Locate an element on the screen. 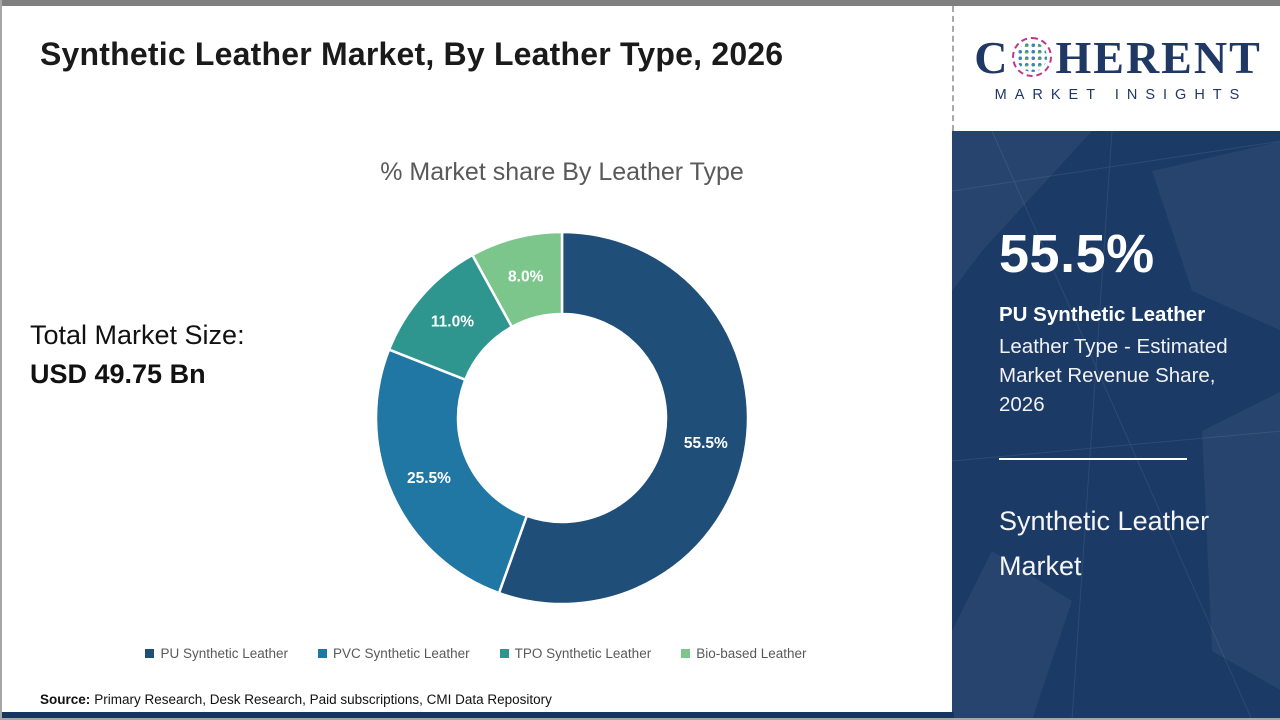  highlight-value: 55.5% is located at coordinates (1077, 254).